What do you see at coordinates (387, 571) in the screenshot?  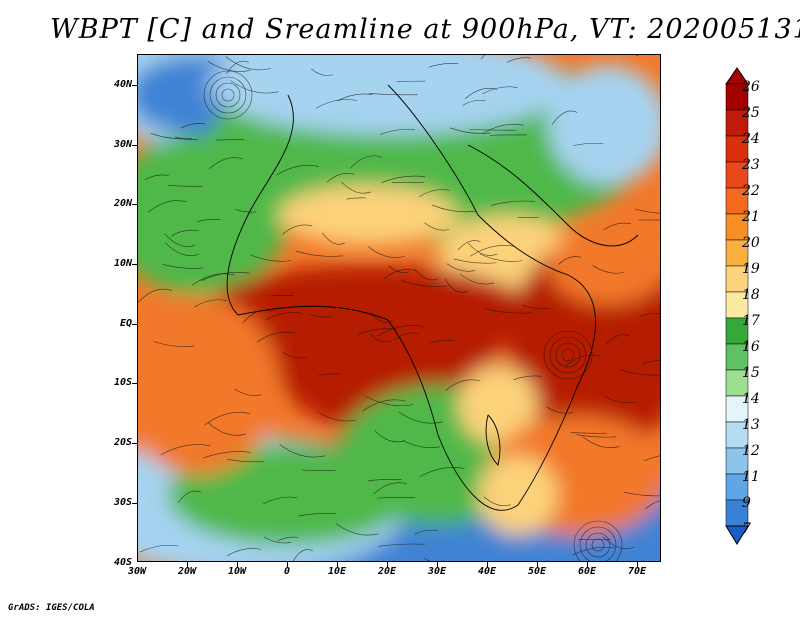 I see `lon-label-20e: 20E` at bounding box center [387, 571].